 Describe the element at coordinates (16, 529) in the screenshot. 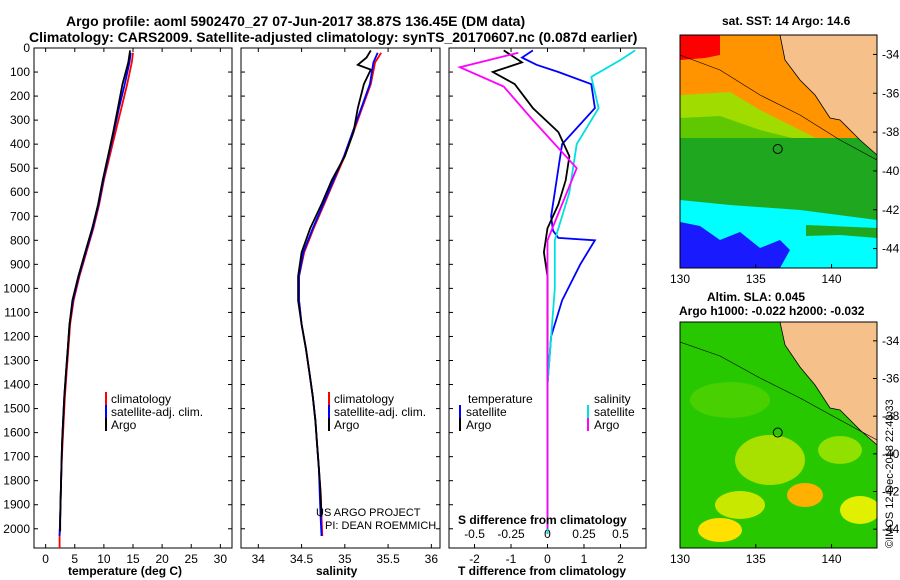

I see `y-tick-label: 2000` at that location.